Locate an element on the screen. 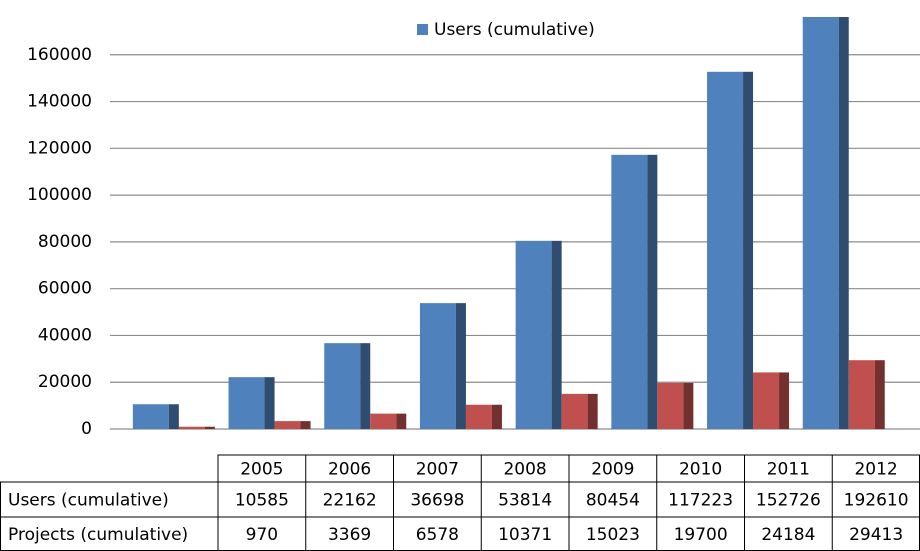  table-value: 53814 is located at coordinates (525, 501).